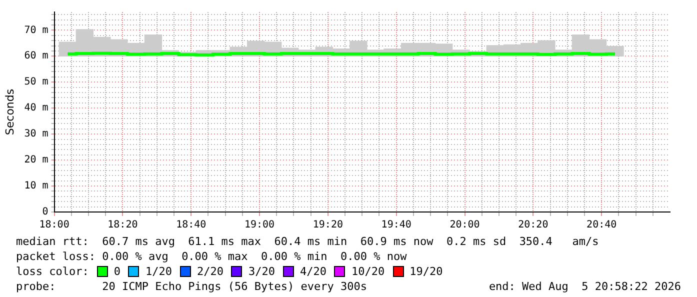 Image resolution: width=697 pixels, height=297 pixels. What do you see at coordinates (36, 30) in the screenshot?
I see `y-tick-label: 70 m` at bounding box center [36, 30].